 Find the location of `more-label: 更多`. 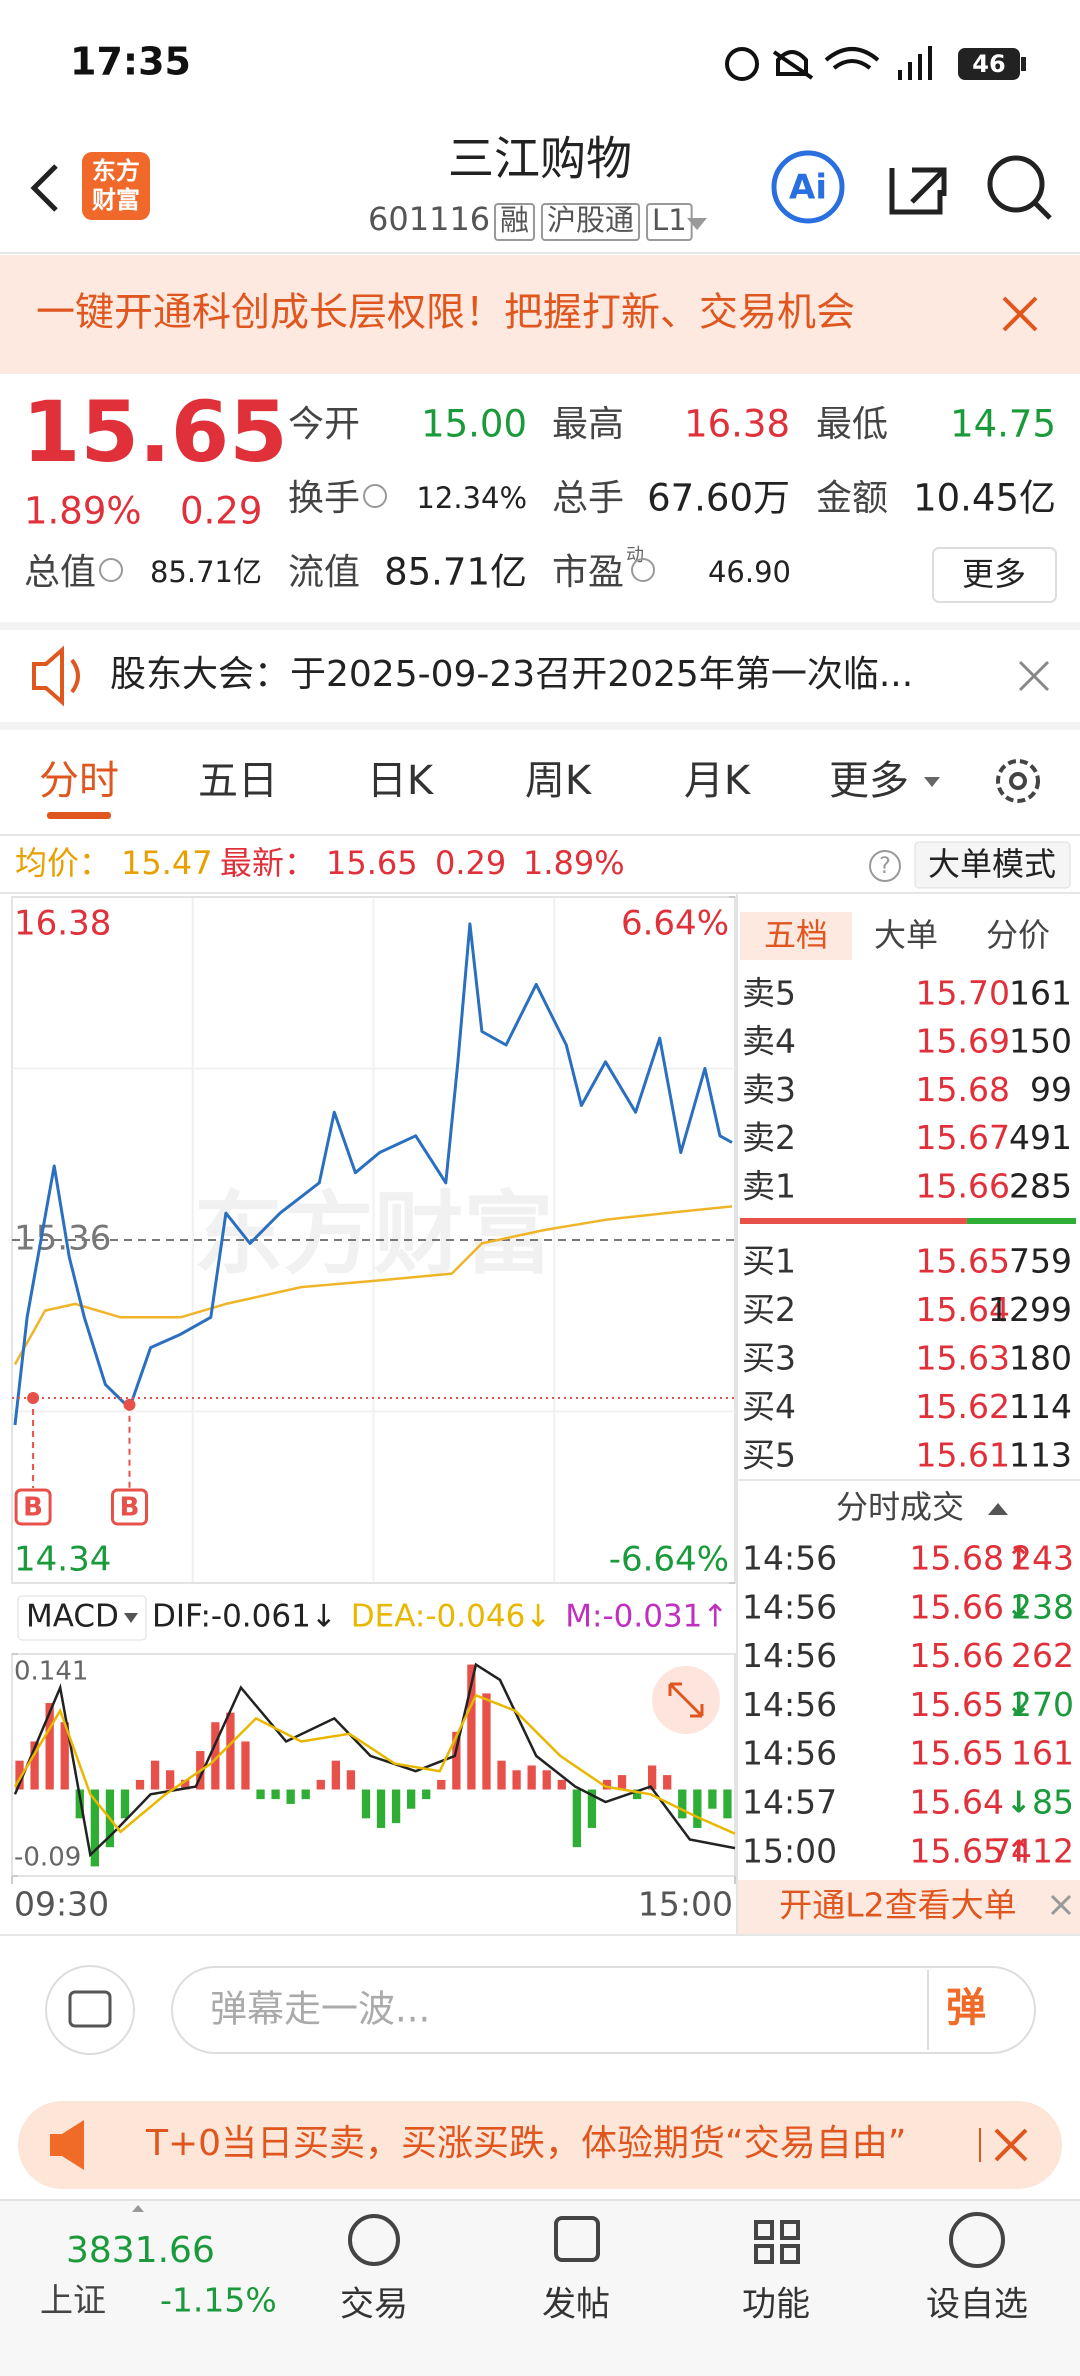

more-label: 更多 is located at coordinates (994, 574).